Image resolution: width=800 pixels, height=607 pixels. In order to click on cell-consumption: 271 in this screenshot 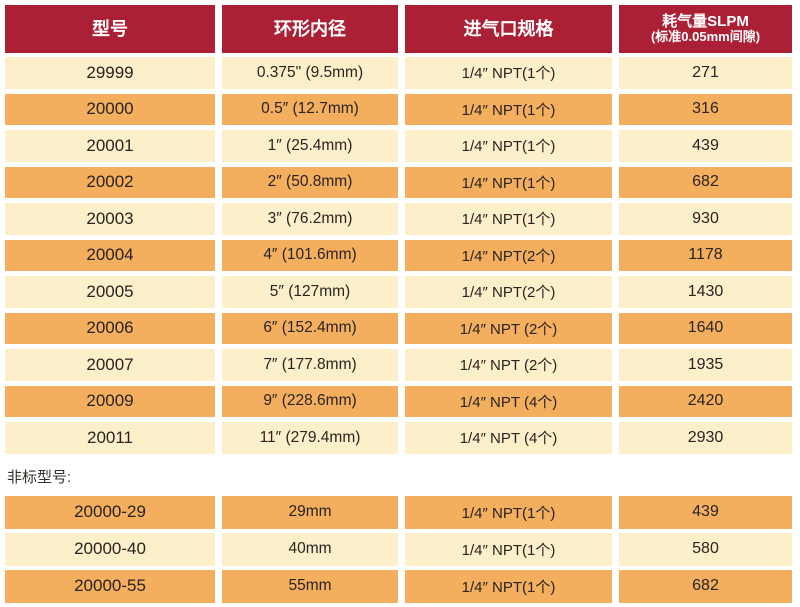, I will do `click(705, 73)`.